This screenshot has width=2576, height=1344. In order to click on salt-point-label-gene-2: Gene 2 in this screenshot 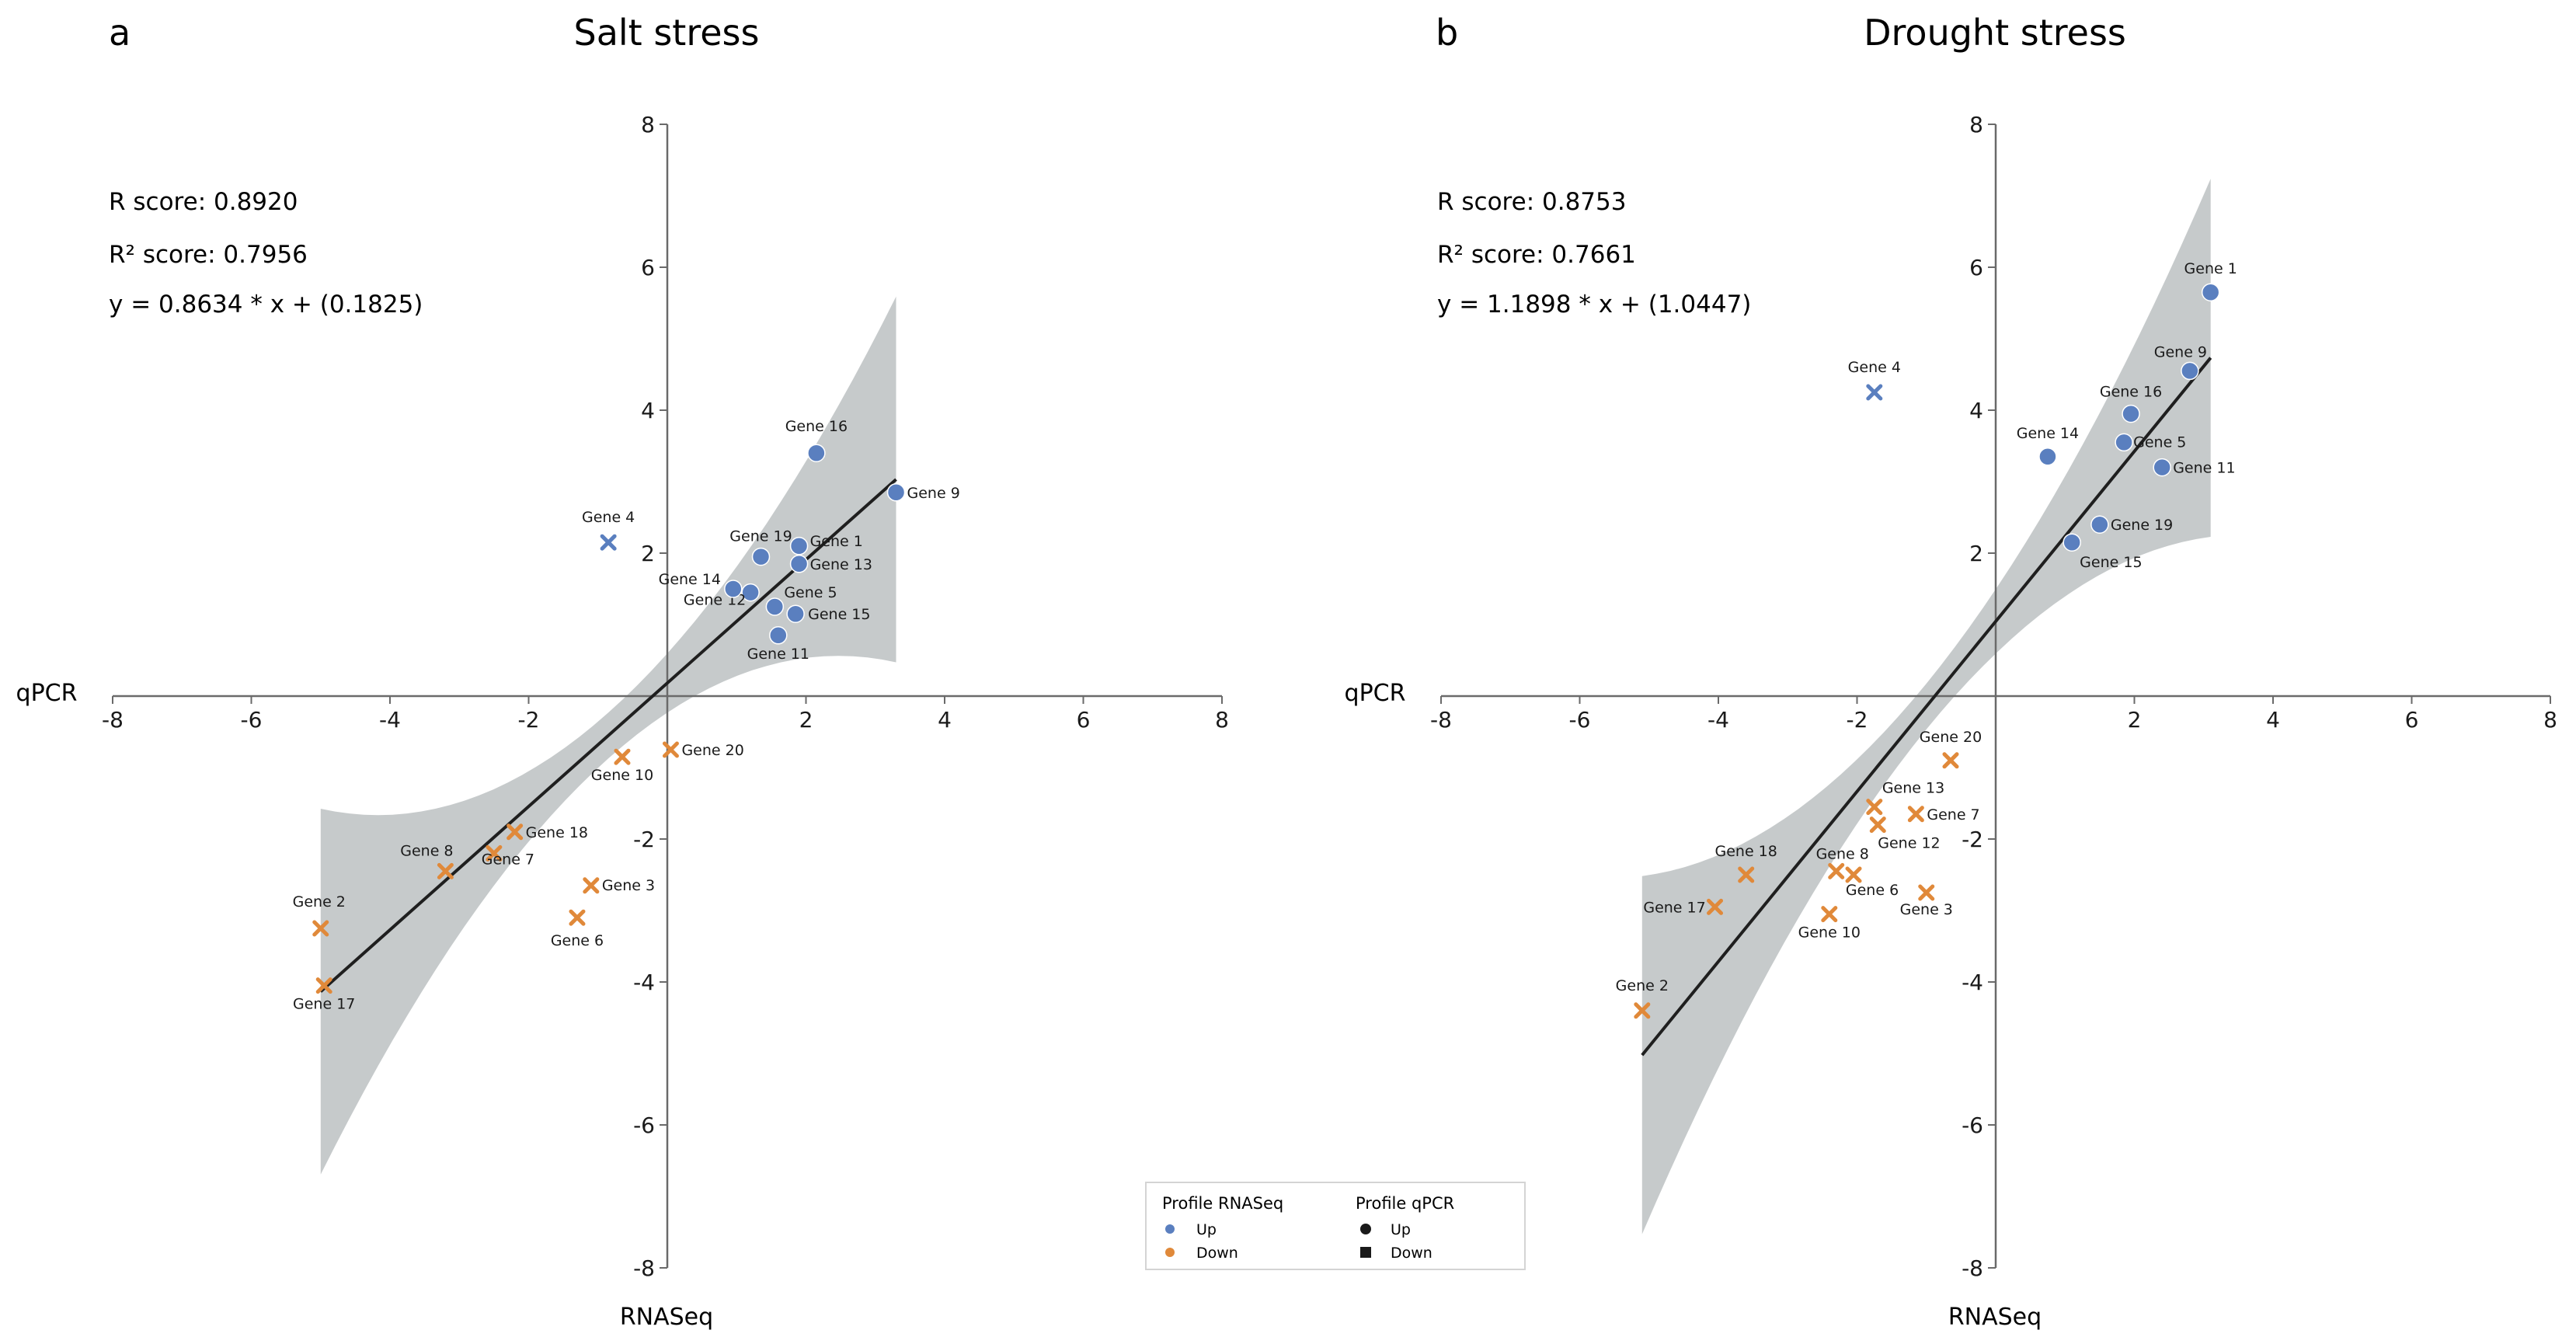, I will do `click(319, 902)`.